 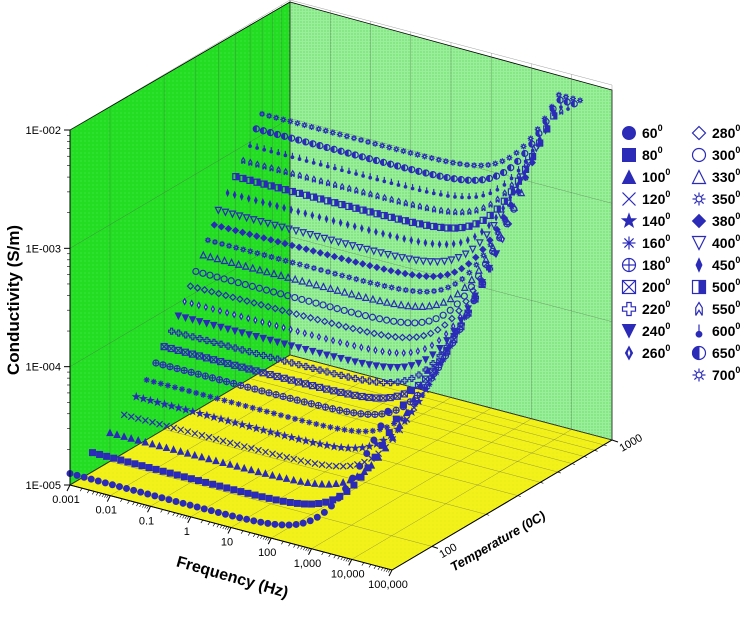 What do you see at coordinates (699, 199) in the screenshot?
I see `legend-marker-sun-open` at bounding box center [699, 199].